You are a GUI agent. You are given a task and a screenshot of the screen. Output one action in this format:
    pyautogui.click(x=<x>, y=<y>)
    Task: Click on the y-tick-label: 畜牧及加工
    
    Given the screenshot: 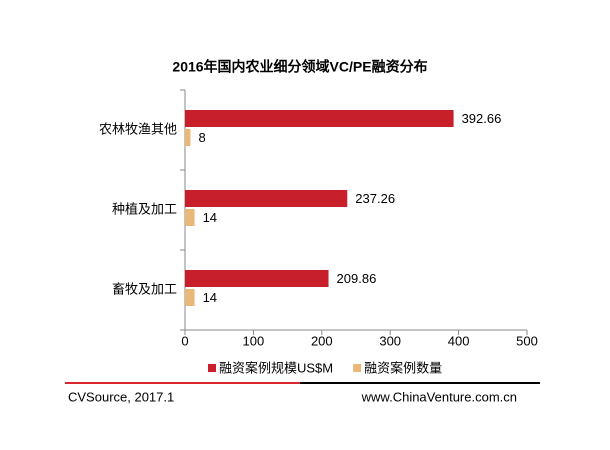 What is the action you would take?
    pyautogui.click(x=144, y=288)
    